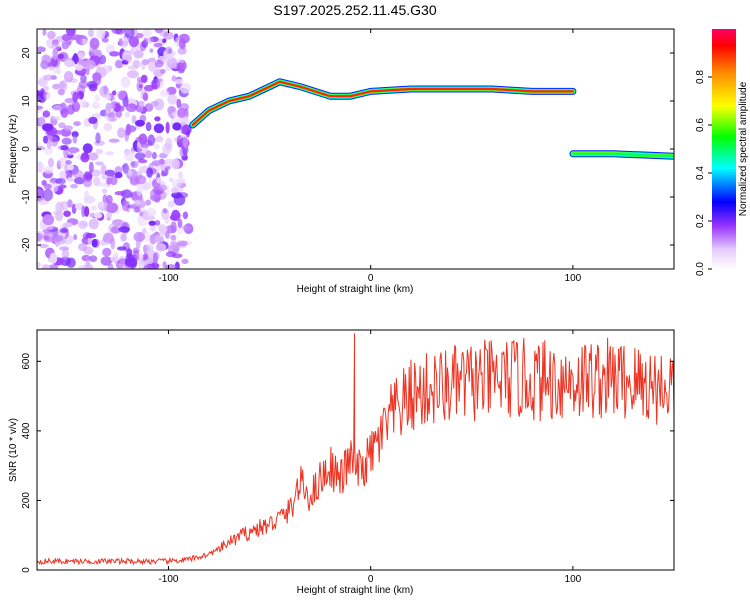 Image resolution: width=750 pixels, height=600 pixels. What do you see at coordinates (383, 103) in the screenshot?
I see `track-main-band` at bounding box center [383, 103].